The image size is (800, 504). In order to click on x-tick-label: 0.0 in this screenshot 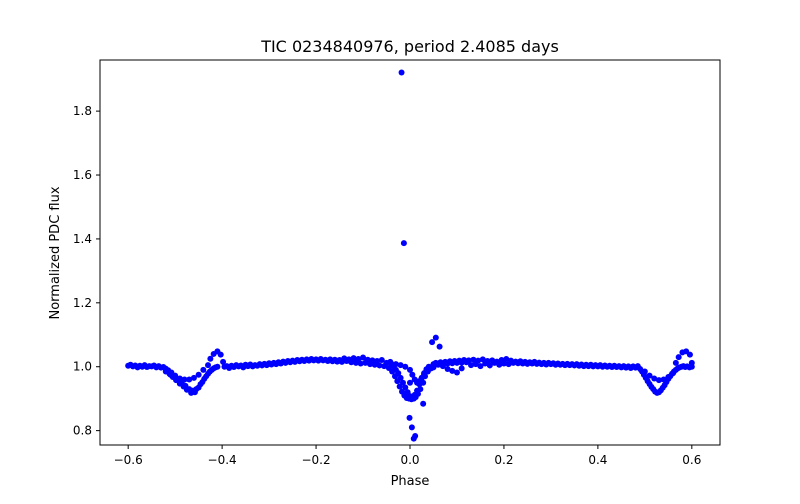, I will do `click(409, 460)`.